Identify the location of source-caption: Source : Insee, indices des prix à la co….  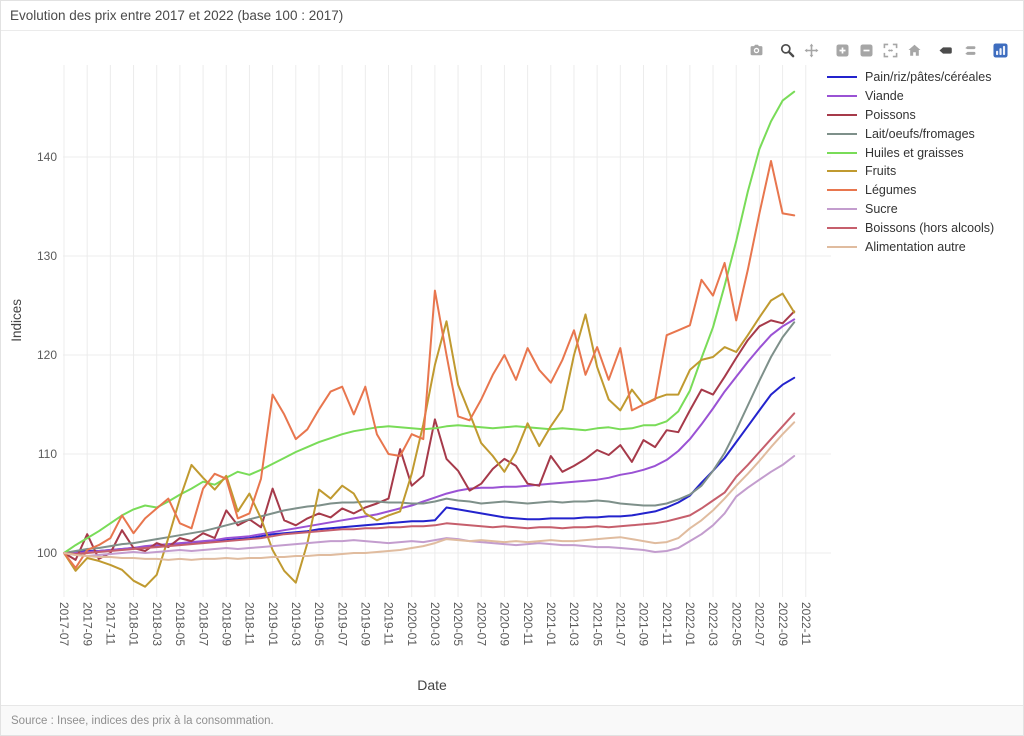
(142, 720).